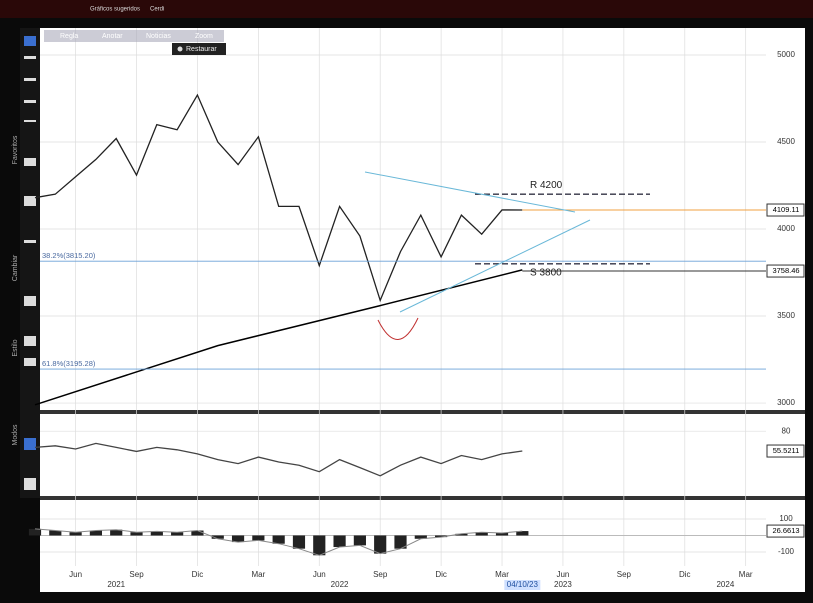 The width and height of the screenshot is (813, 603). Describe the element at coordinates (786, 315) in the screenshot. I see `y-tick-label: 3500` at that location.